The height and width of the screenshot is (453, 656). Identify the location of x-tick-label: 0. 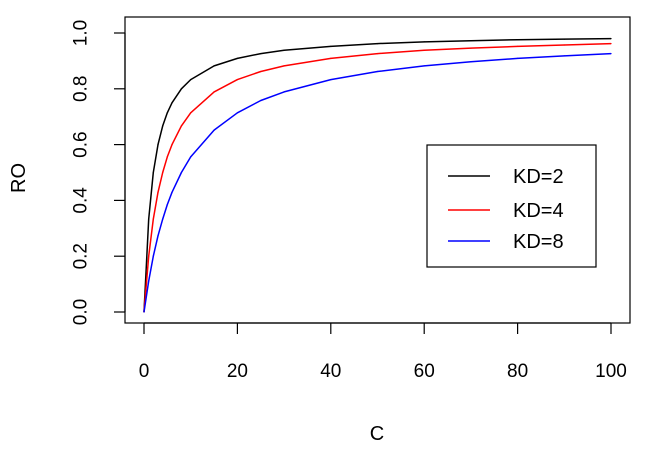
(144, 371).